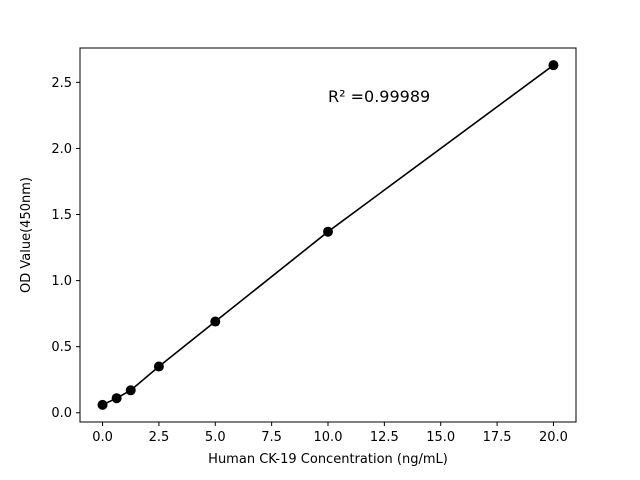 This screenshot has height=480, width=640. Describe the element at coordinates (440, 437) in the screenshot. I see `x-tick-label: 15.0` at that location.